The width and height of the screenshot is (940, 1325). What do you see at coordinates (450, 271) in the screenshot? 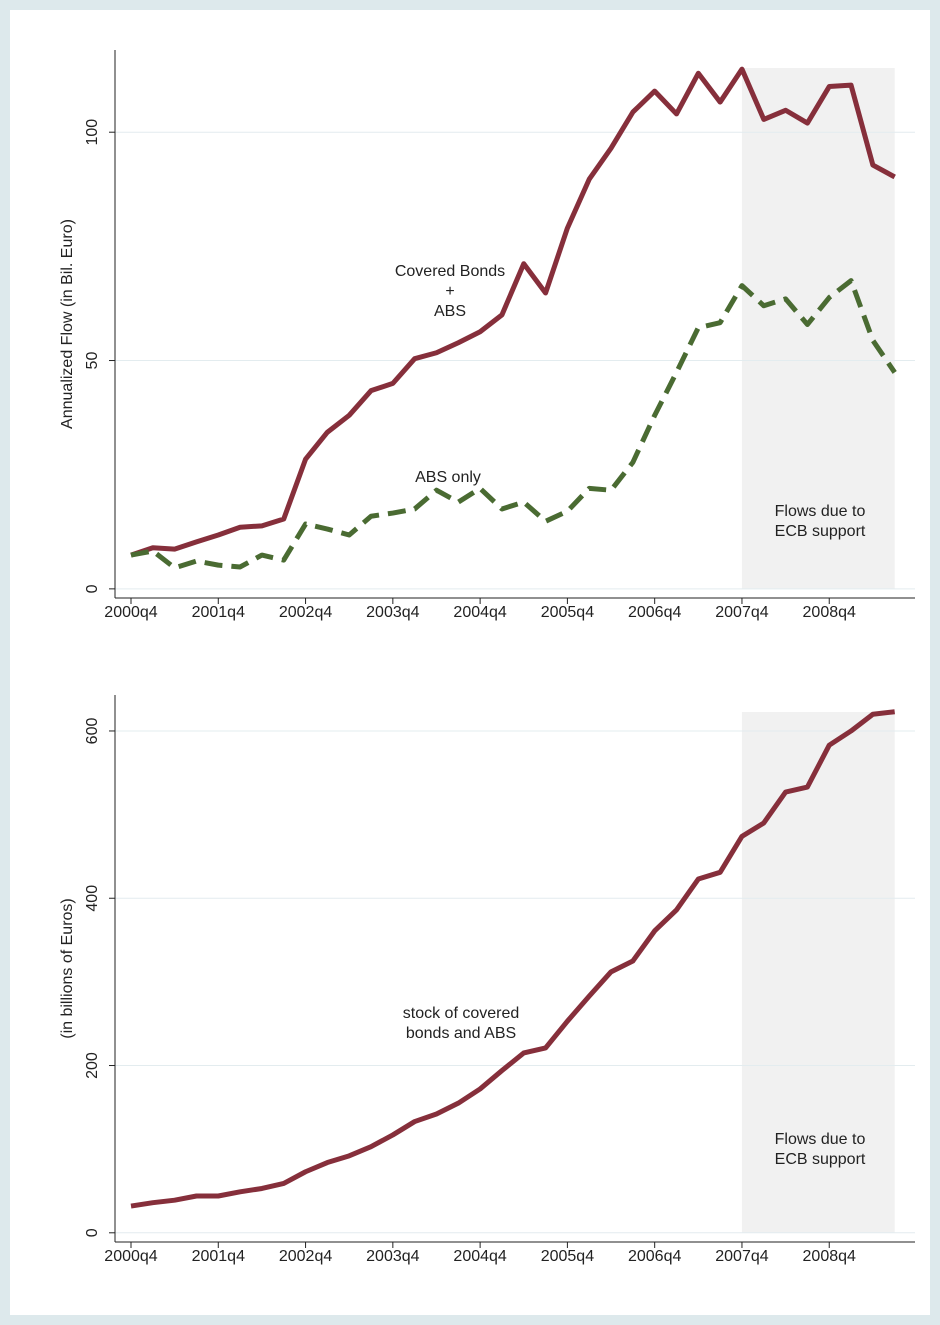
I see `annotation: Covered Bonds` at bounding box center [450, 271].